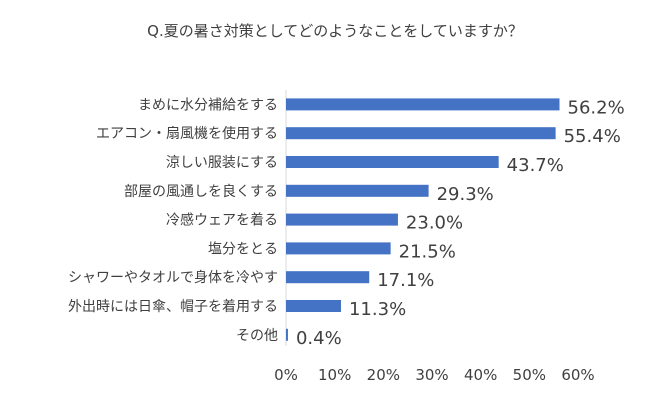 The image size is (650, 402). Describe the element at coordinates (377, 309) in the screenshot. I see `value-label: 11.3%` at that location.